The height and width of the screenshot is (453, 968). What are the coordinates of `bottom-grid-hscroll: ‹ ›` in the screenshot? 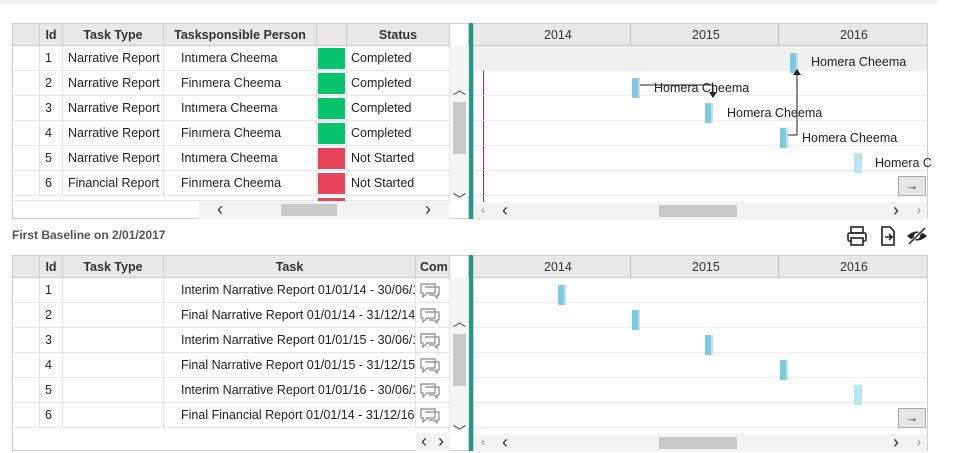 It's located at (433, 441).